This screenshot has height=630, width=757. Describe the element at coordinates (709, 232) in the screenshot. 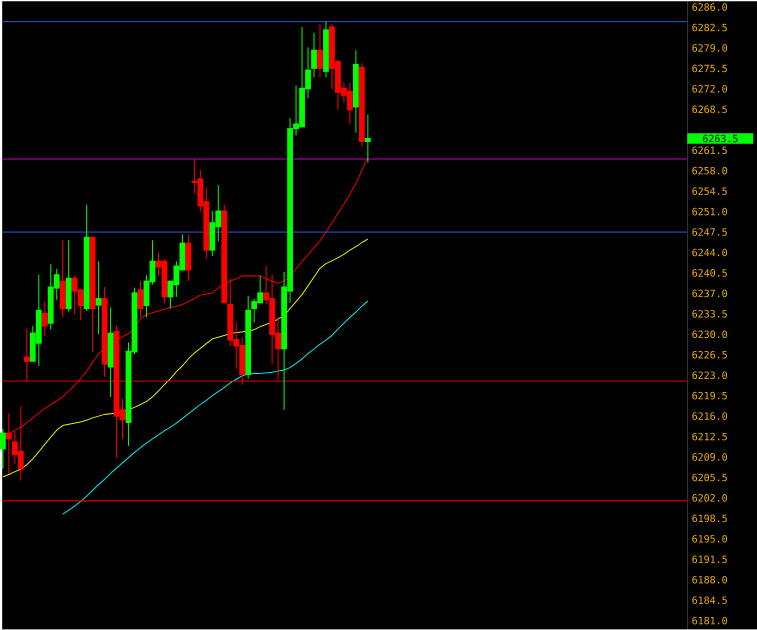

I see `y-tick-label: 6247.5` at that location.